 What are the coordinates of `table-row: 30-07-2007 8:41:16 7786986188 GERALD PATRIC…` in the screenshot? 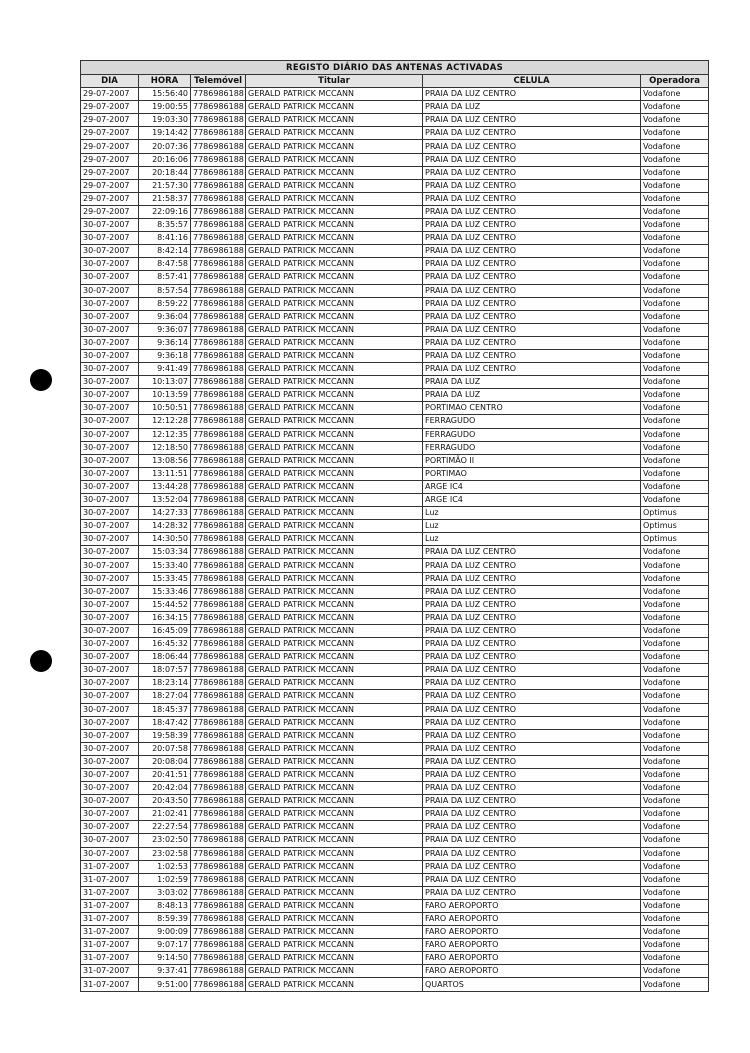 It's located at (395, 238).